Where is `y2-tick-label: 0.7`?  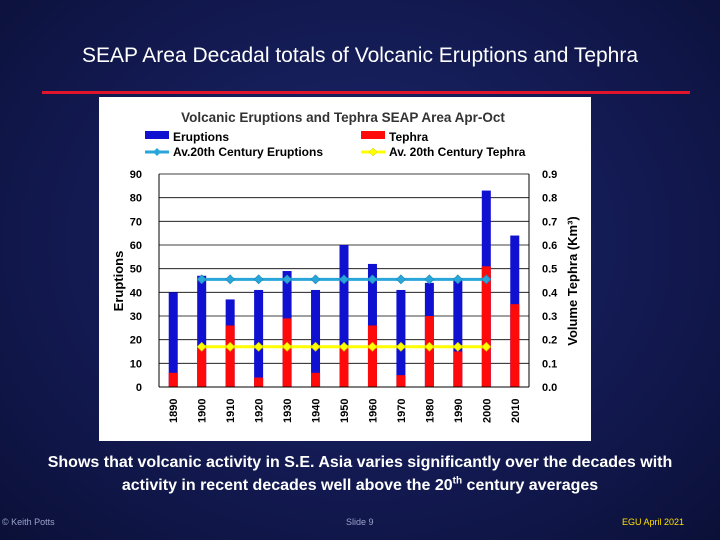 y2-tick-label: 0.7 is located at coordinates (549, 222).